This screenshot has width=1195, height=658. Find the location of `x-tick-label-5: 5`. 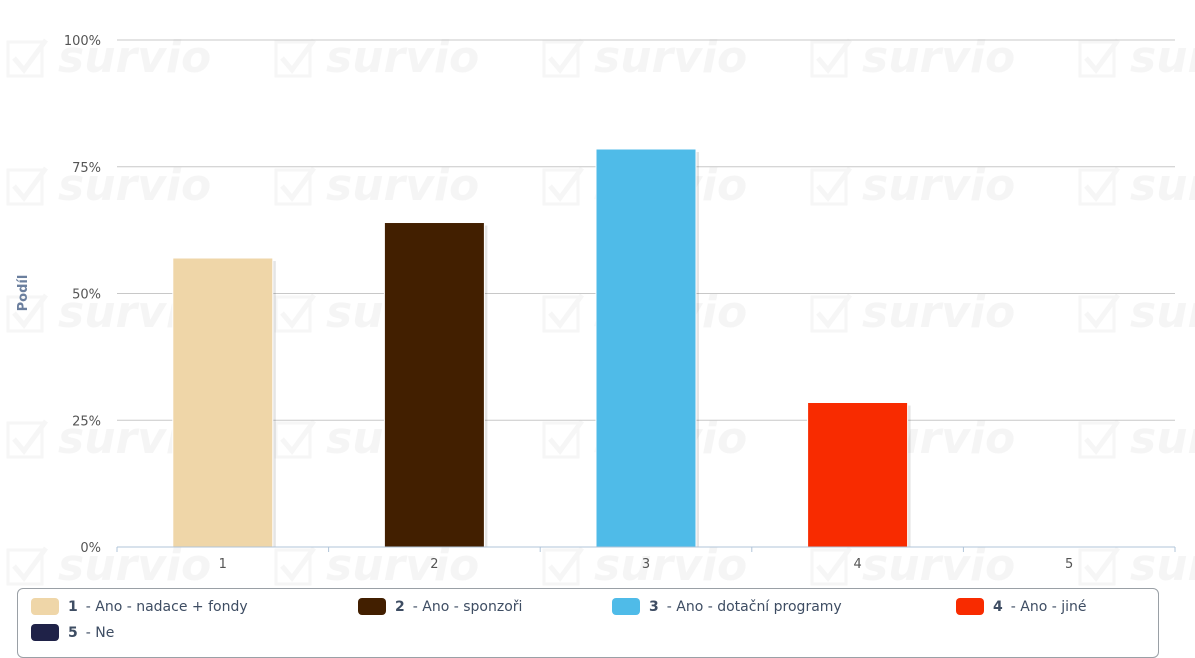

x-tick-label-5: 5 is located at coordinates (1069, 564).